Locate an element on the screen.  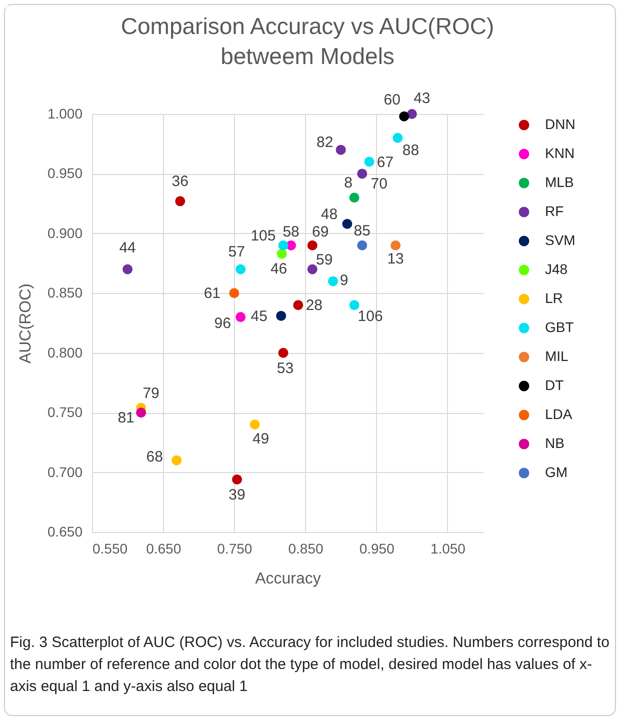
x-tick-label: 1.050 is located at coordinates (448, 548).